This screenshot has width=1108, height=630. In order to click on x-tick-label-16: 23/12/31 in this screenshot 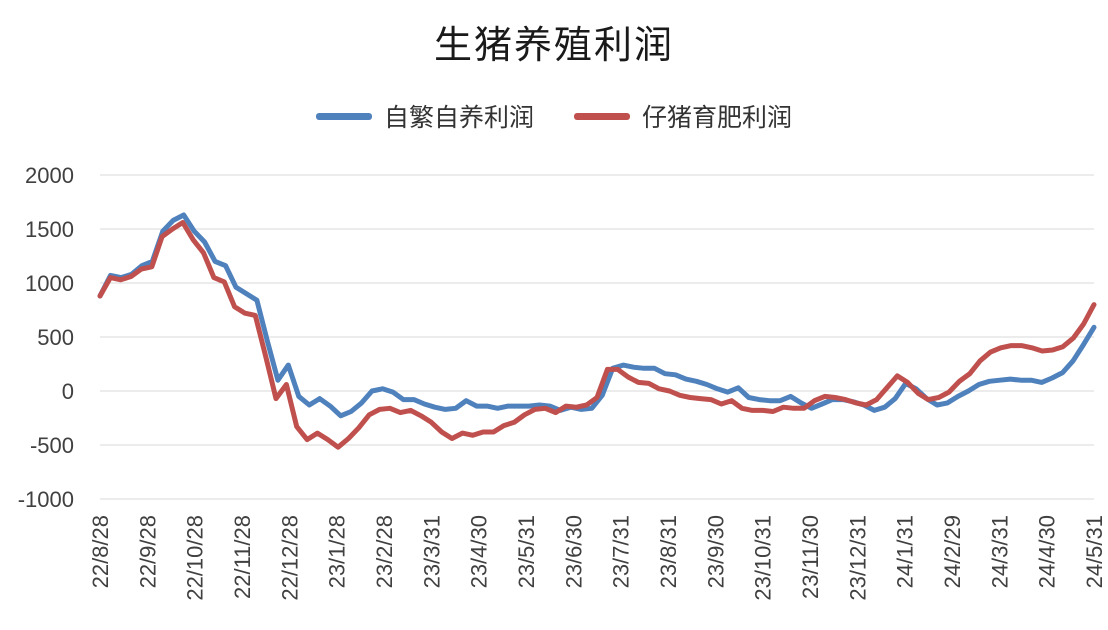, I will do `click(857, 558)`.